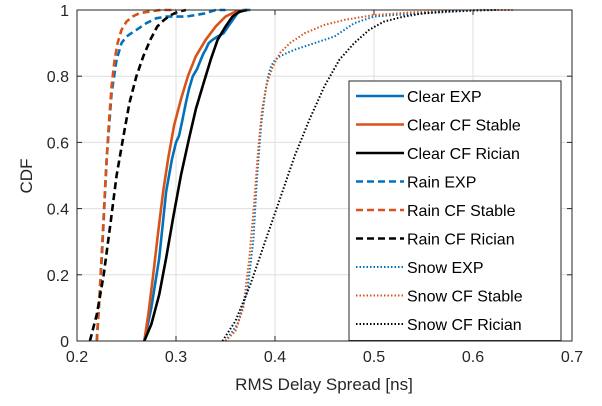 The height and width of the screenshot is (406, 602). What do you see at coordinates (176, 357) in the screenshot?
I see `x-tick-label: 0.3` at bounding box center [176, 357].